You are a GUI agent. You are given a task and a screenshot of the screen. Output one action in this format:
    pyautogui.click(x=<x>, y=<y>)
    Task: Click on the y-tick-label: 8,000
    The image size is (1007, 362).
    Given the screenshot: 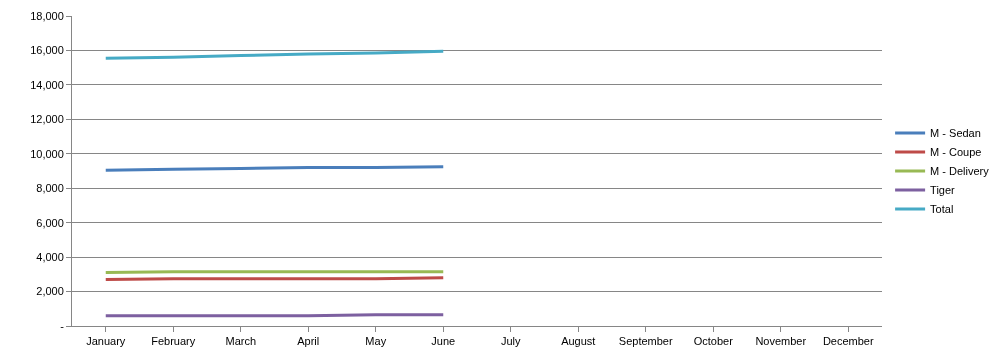 What is the action you would take?
    pyautogui.click(x=50, y=188)
    